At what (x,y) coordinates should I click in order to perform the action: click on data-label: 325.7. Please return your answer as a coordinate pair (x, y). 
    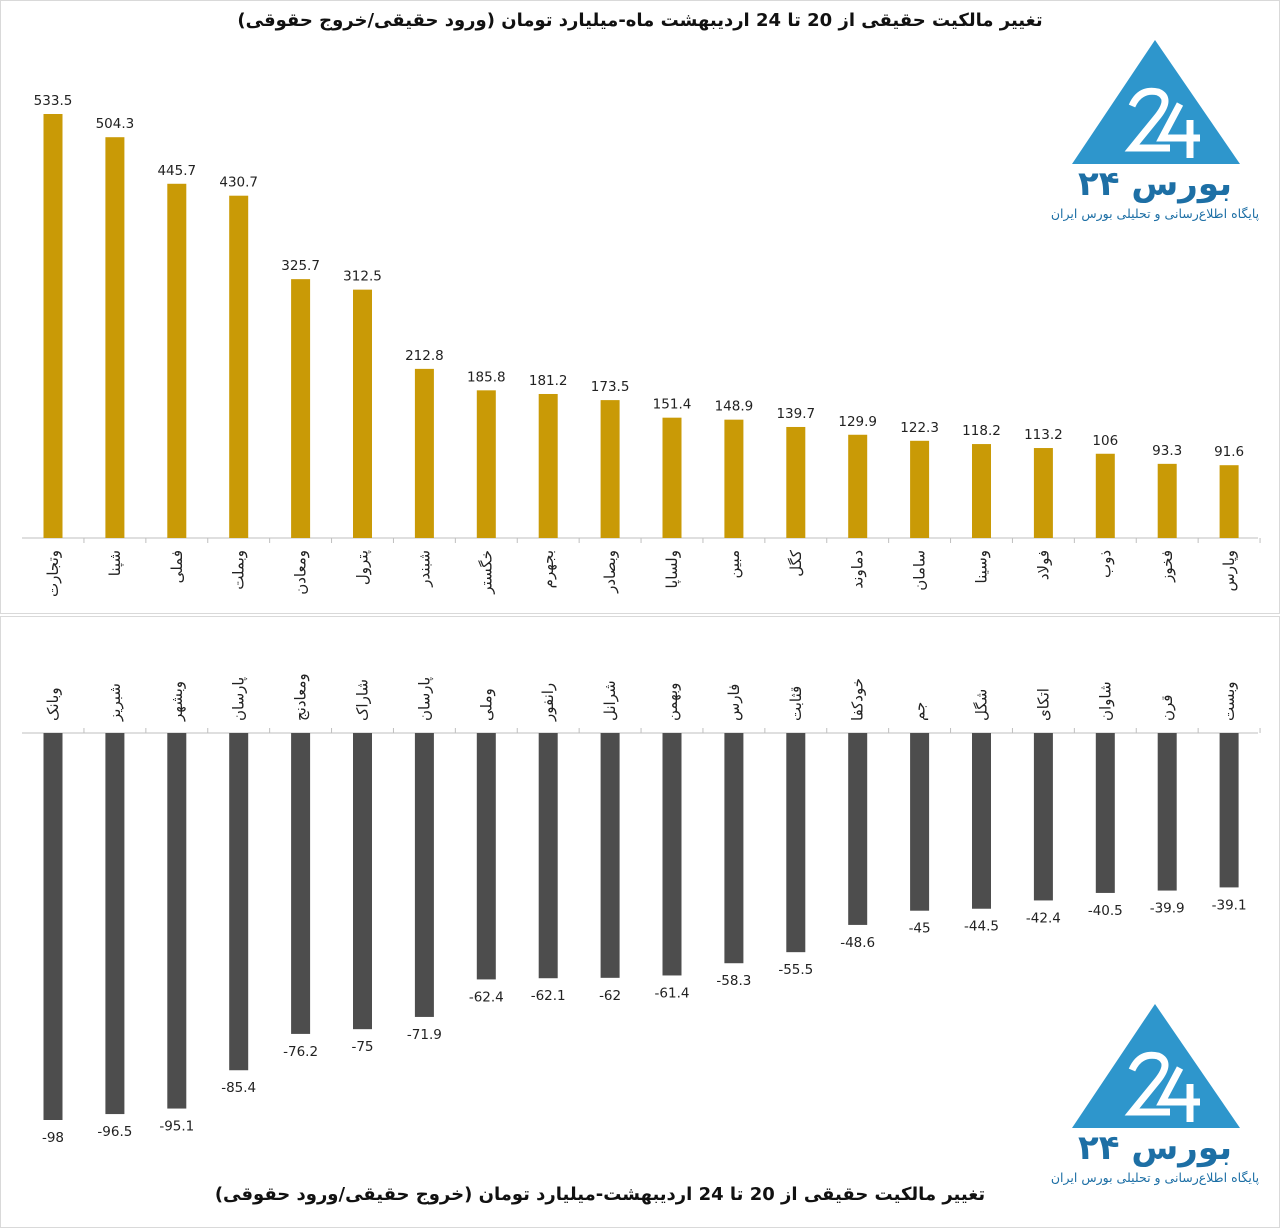
    Looking at the image, I should click on (300, 266).